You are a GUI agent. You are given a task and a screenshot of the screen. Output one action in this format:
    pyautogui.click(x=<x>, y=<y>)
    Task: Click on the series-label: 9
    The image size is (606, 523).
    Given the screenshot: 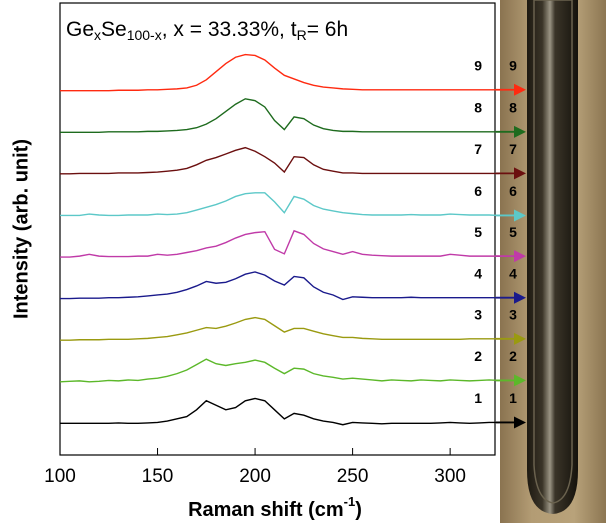 What is the action you would take?
    pyautogui.click(x=478, y=65)
    